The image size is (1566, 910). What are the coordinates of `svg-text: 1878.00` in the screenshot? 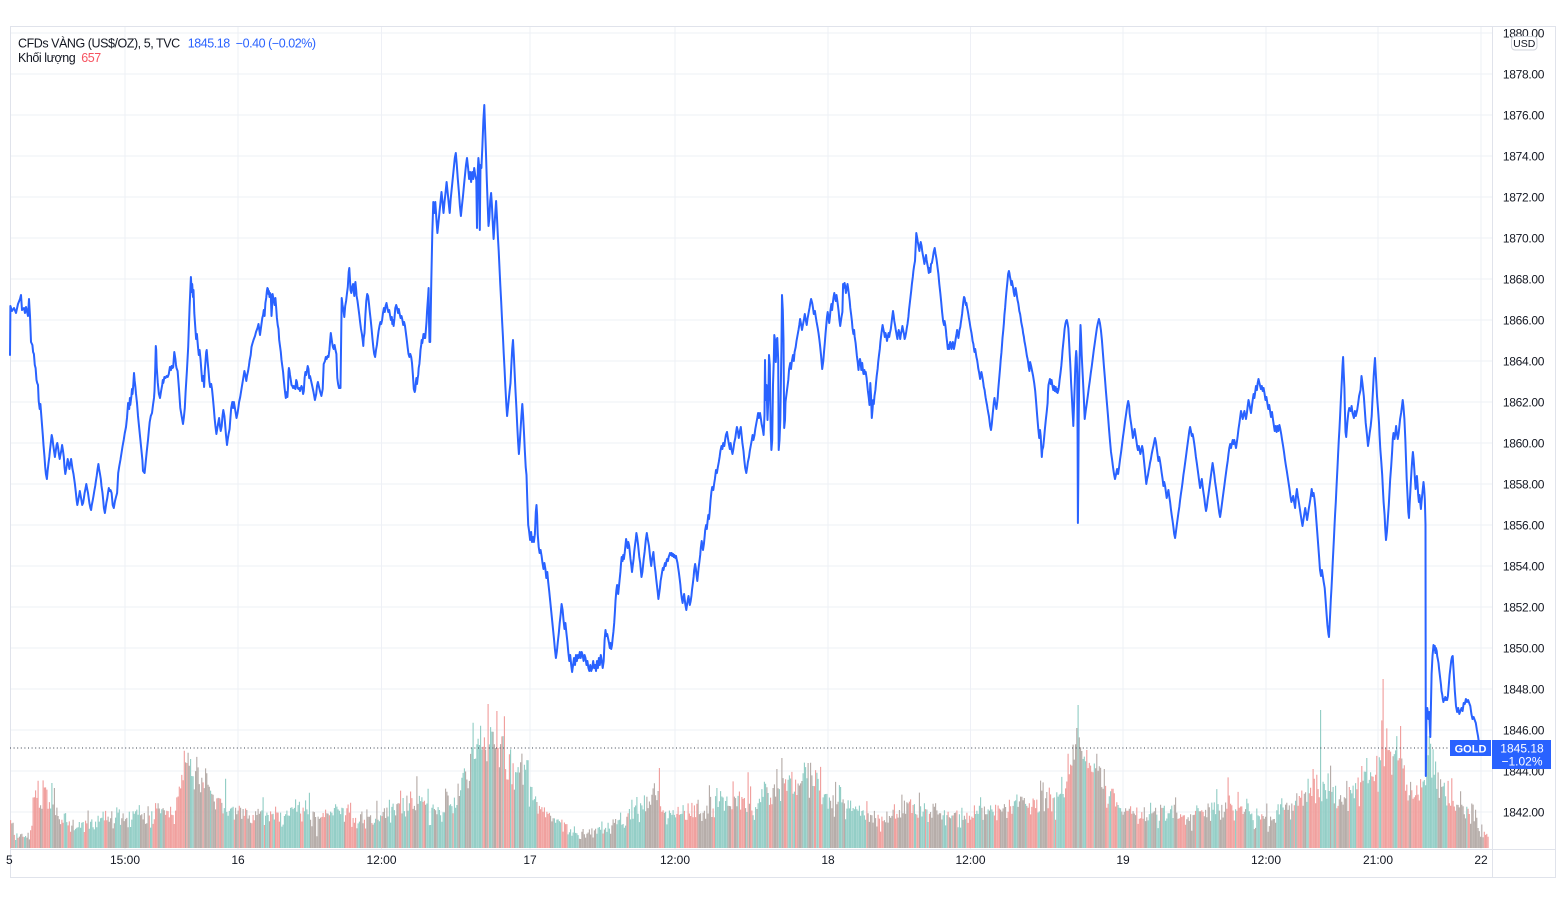 It's located at (1524, 74).